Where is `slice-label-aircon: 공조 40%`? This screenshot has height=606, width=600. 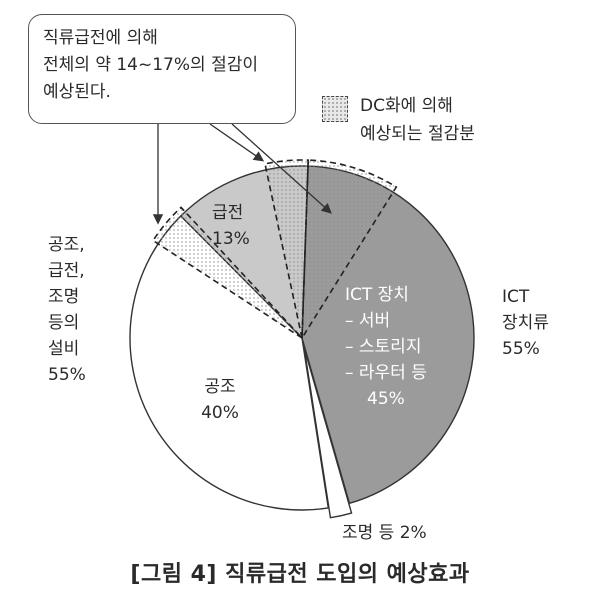 slice-label-aircon: 공조 40% is located at coordinates (220, 400).